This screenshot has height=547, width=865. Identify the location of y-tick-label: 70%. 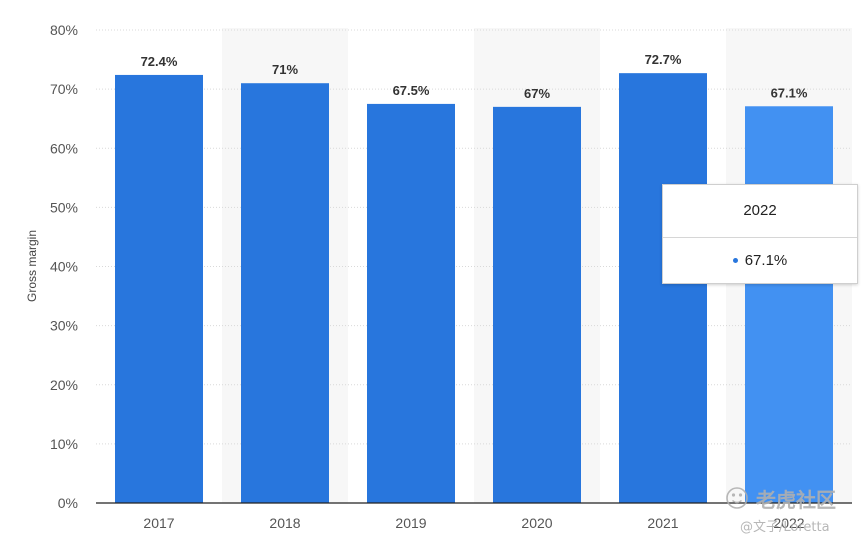
(64, 89).